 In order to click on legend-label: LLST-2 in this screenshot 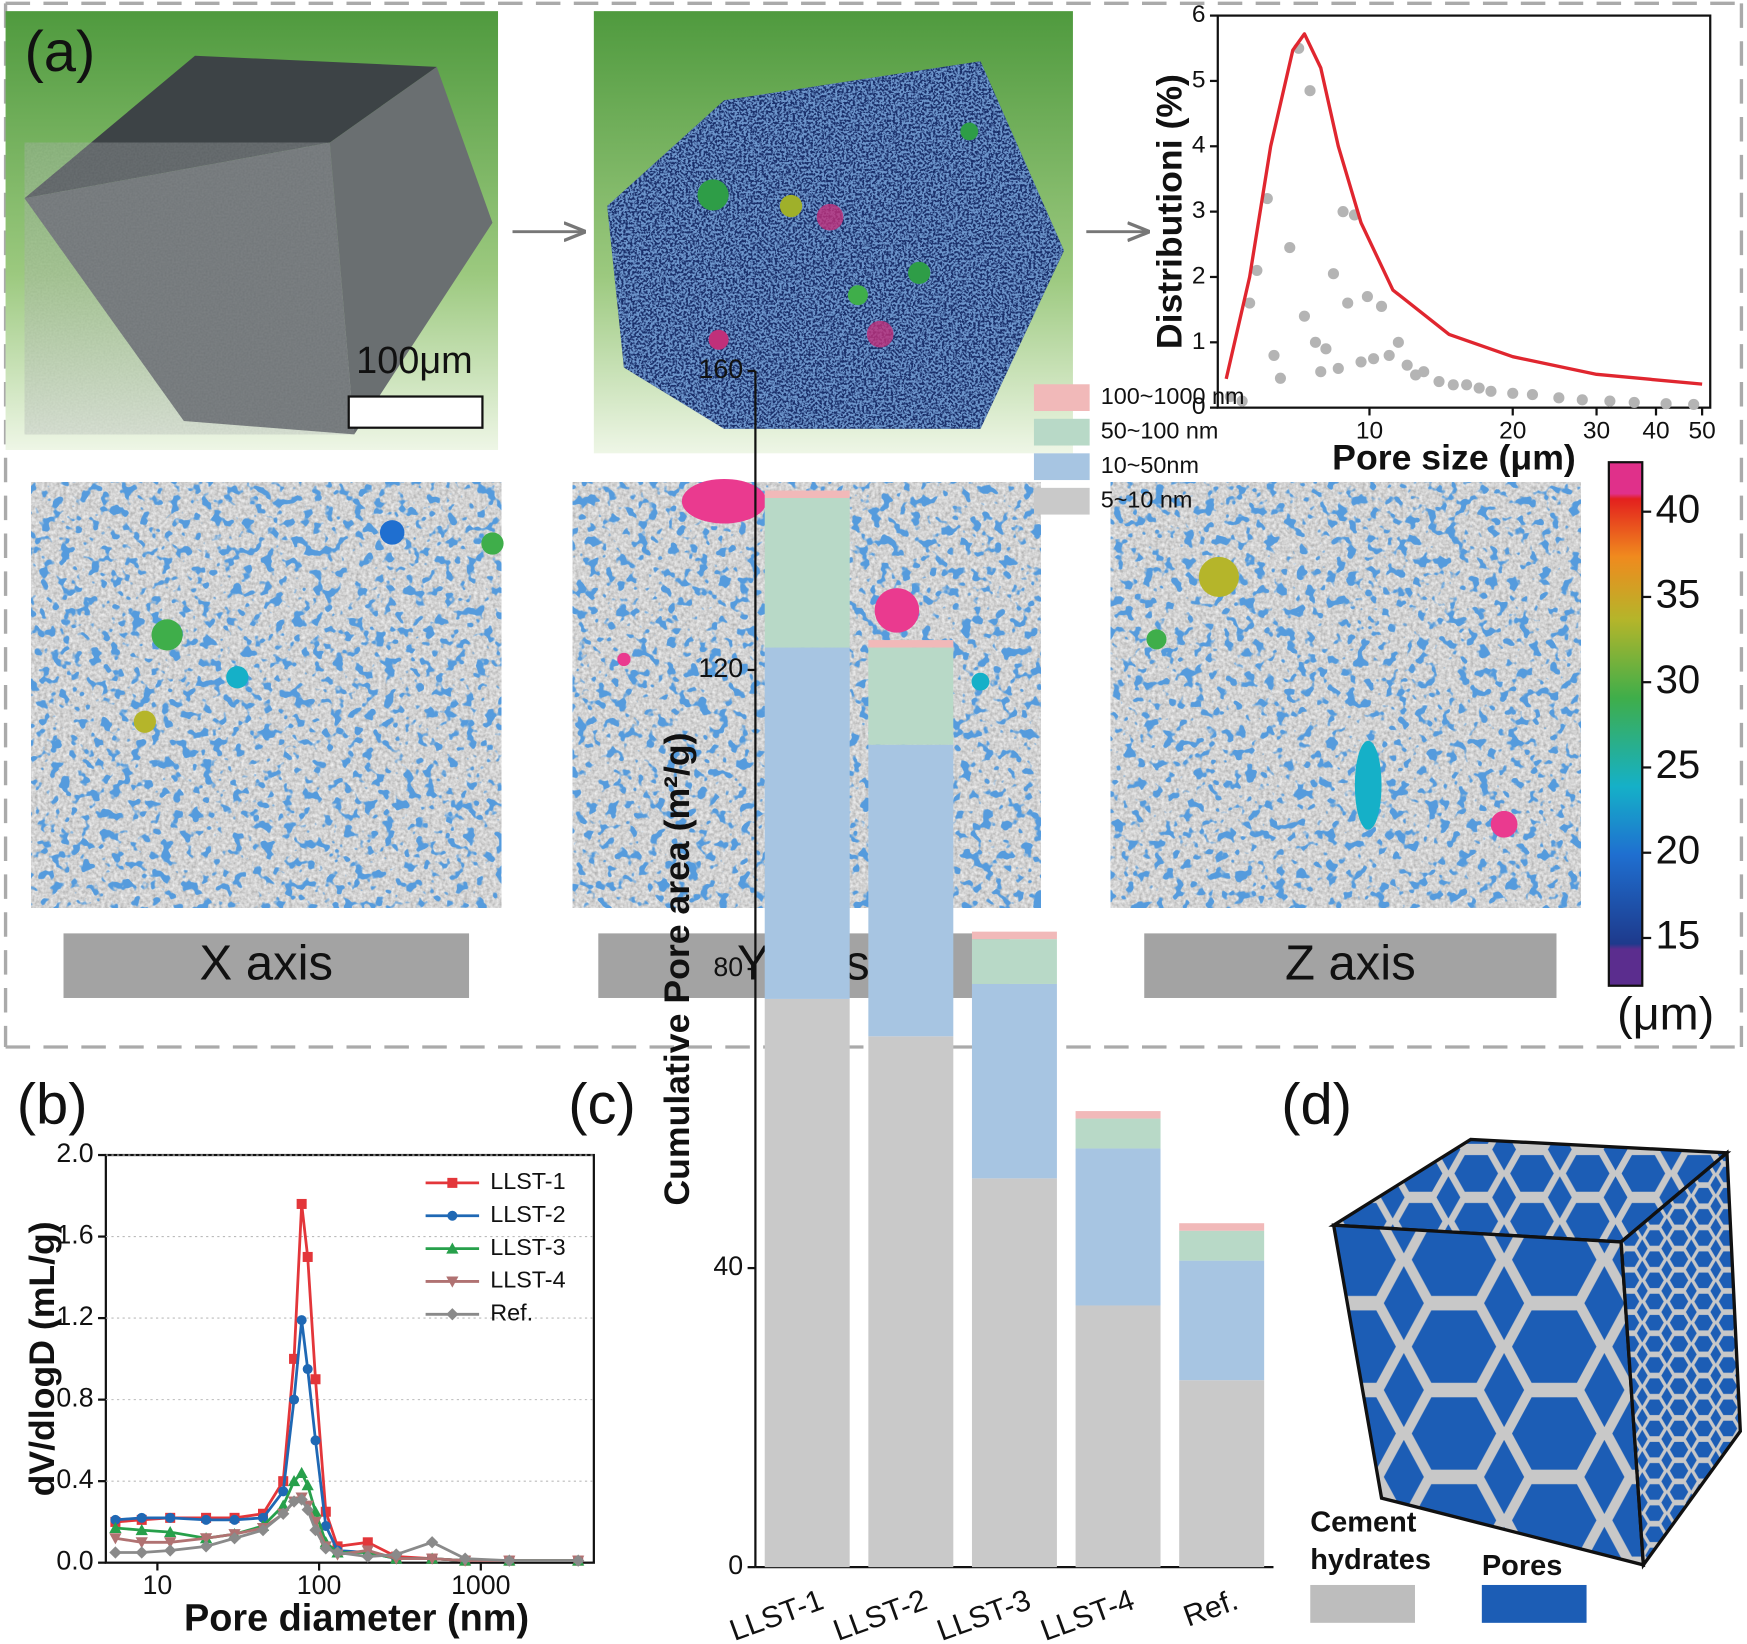, I will do `click(527, 1214)`.